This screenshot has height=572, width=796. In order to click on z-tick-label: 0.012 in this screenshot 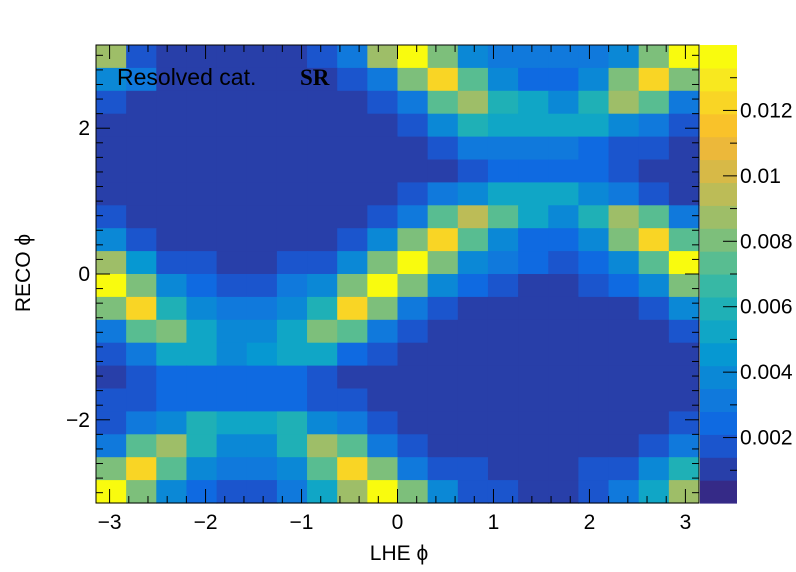, I will do `click(766, 110)`.